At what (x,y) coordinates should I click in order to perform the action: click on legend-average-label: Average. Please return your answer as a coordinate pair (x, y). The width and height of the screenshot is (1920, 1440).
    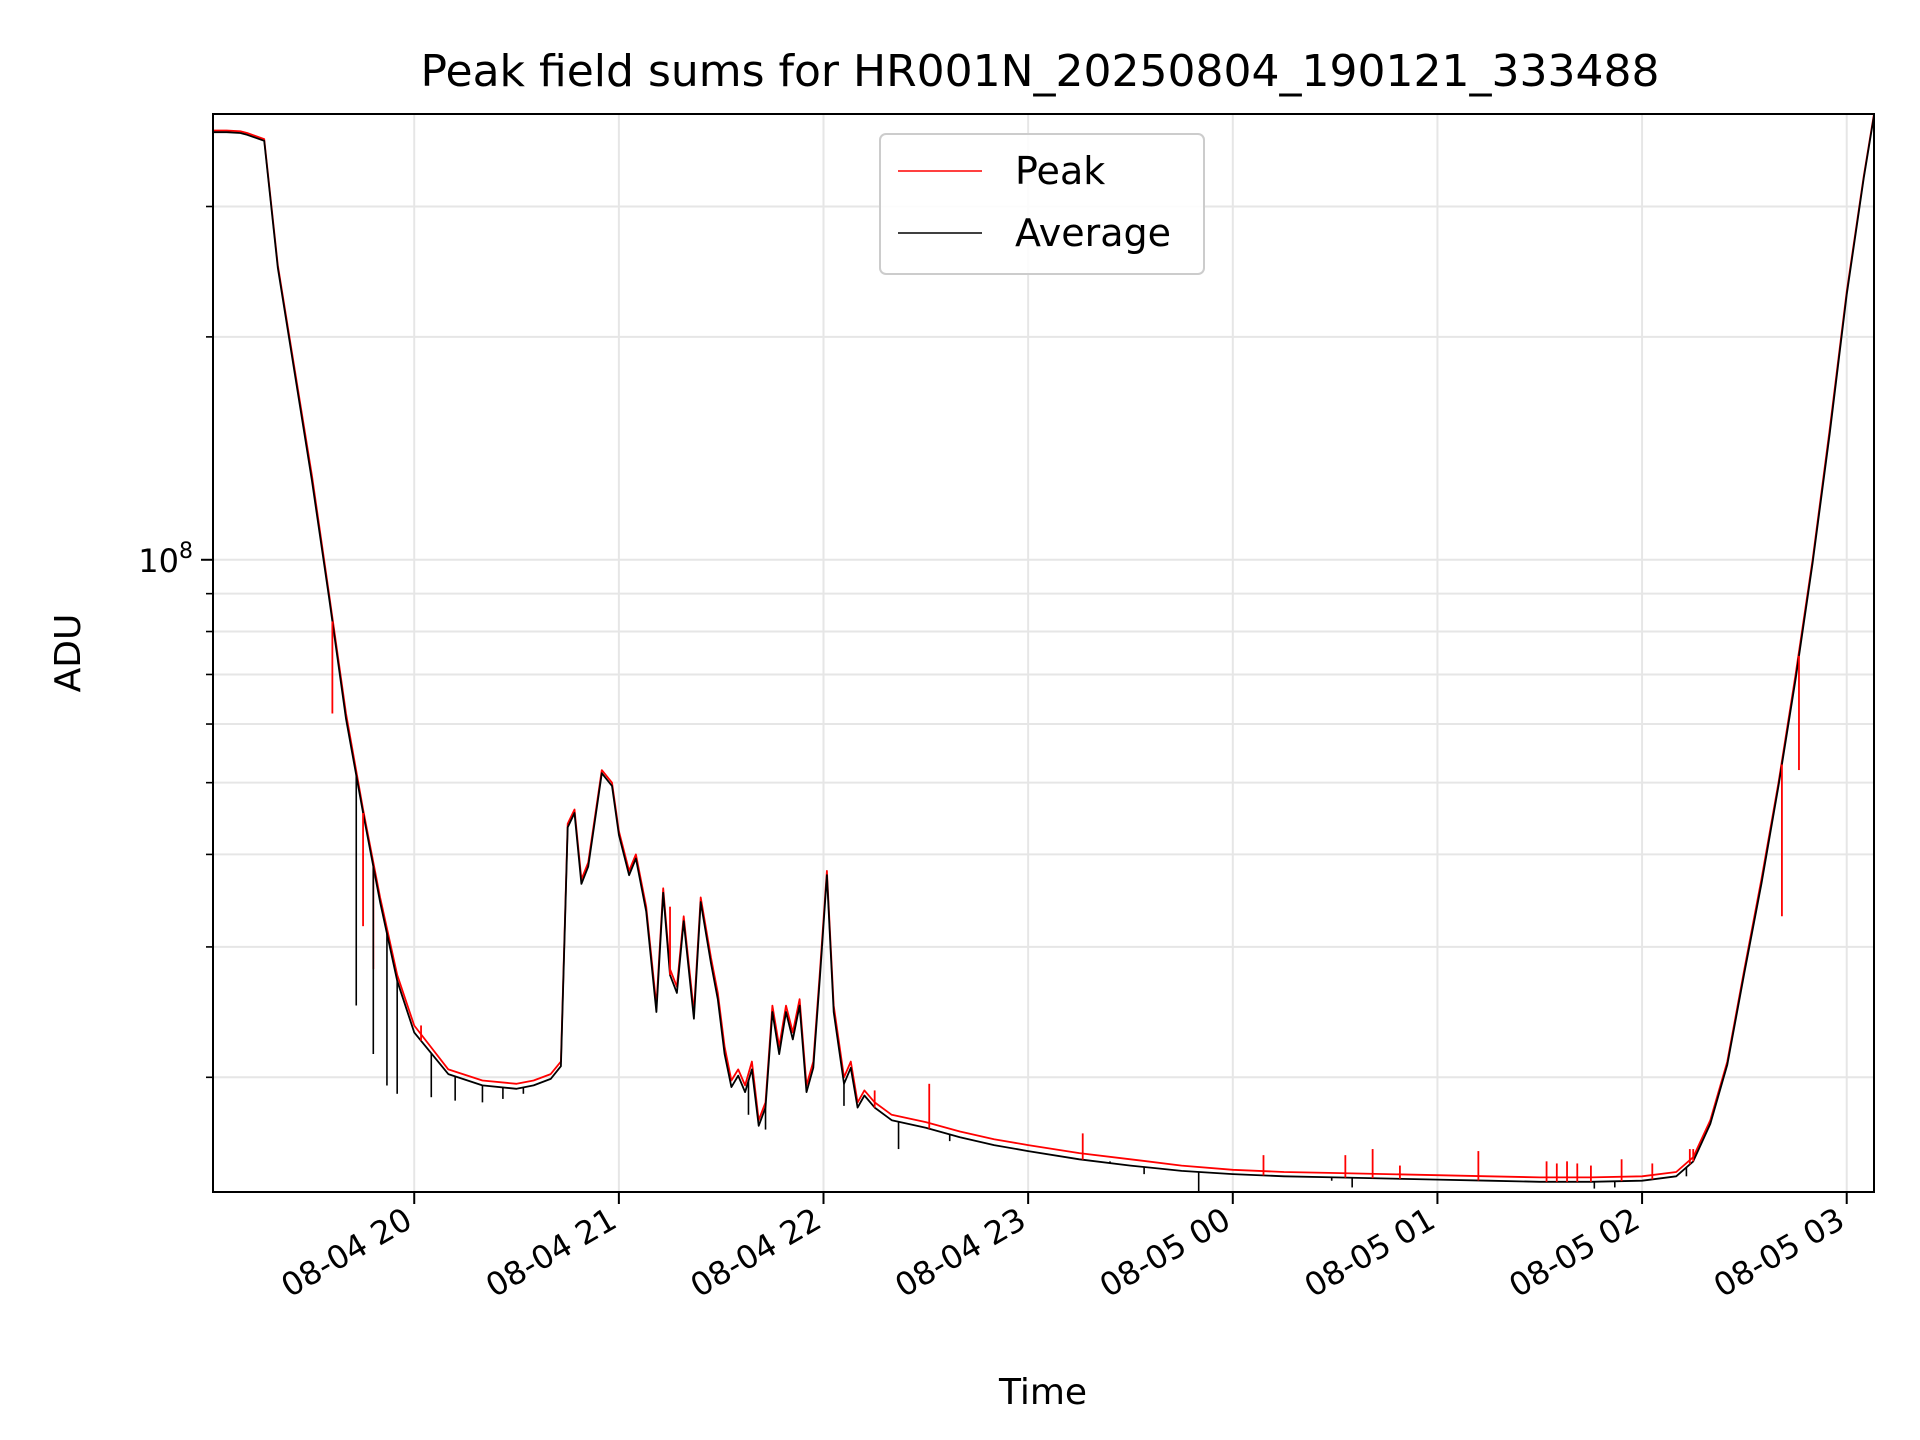
    Looking at the image, I should click on (1093, 233).